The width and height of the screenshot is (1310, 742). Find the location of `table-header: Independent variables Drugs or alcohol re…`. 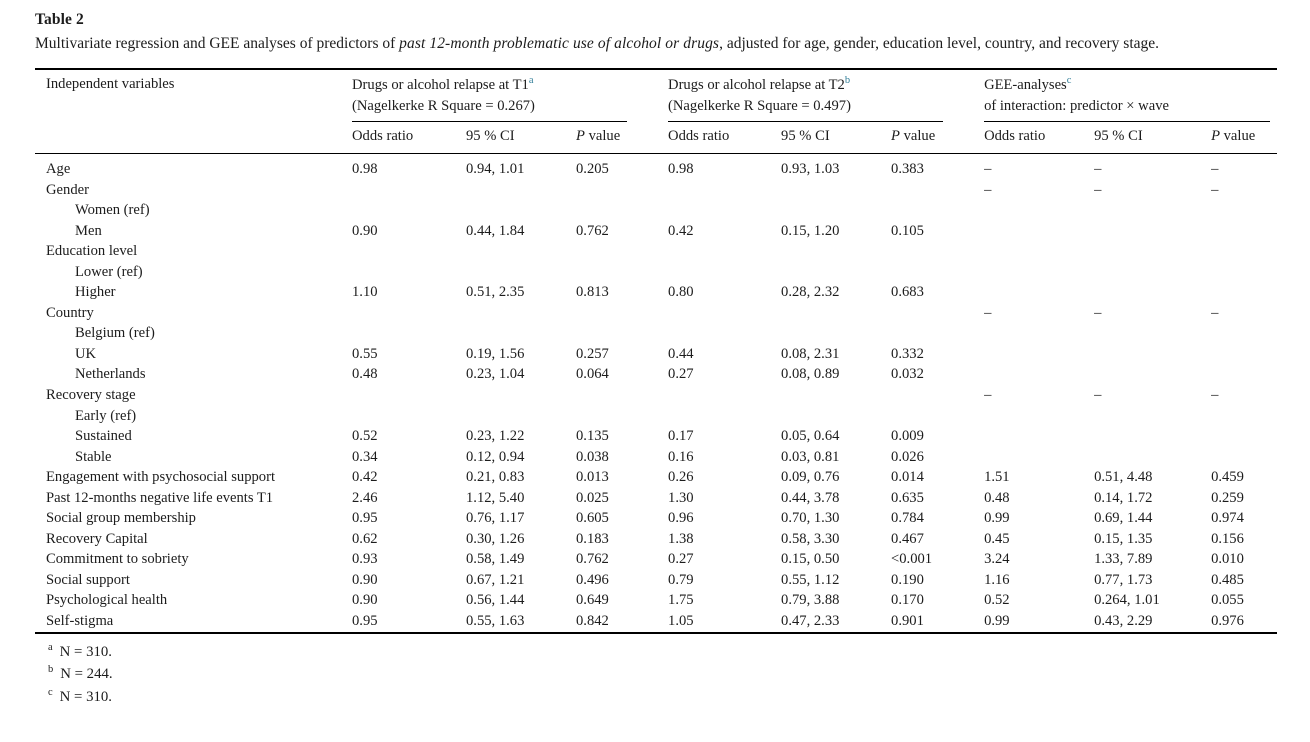

table-header: Independent variables Drugs or alcohol re… is located at coordinates (656, 111).